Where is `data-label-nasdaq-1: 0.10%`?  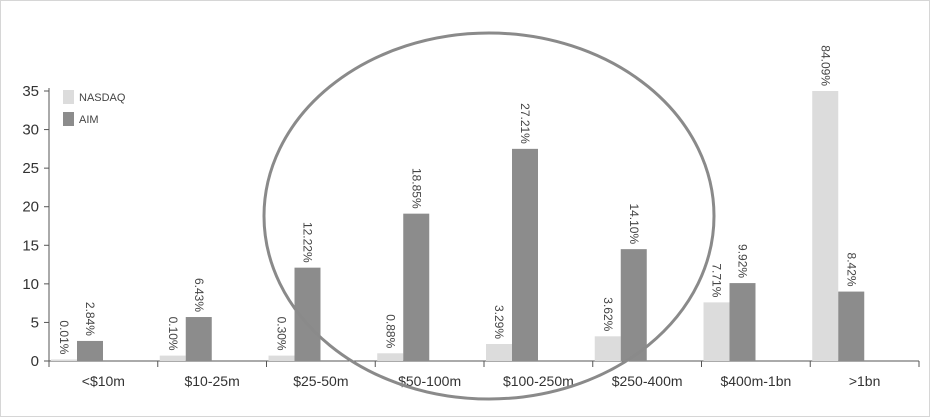 data-label-nasdaq-1: 0.10% is located at coordinates (173, 334).